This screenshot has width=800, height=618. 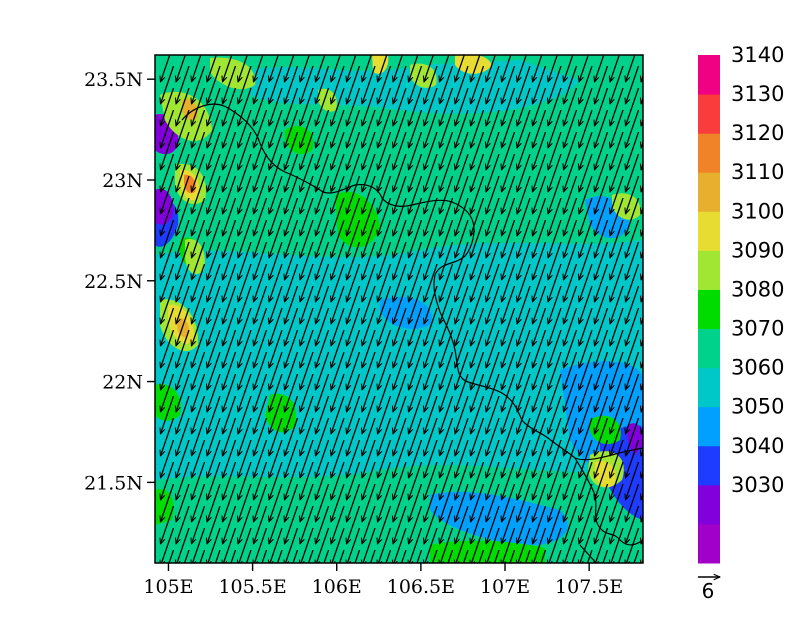 What do you see at coordinates (252, 587) in the screenshot?
I see `lon-tick-label: 105.5E` at bounding box center [252, 587].